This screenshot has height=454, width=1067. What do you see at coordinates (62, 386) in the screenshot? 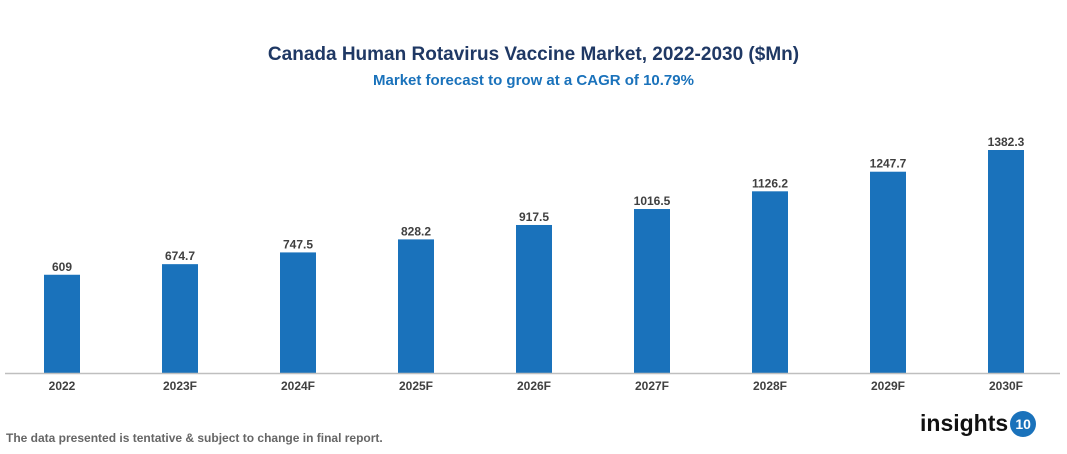
I see `x-tick-label: 2022` at bounding box center [62, 386].